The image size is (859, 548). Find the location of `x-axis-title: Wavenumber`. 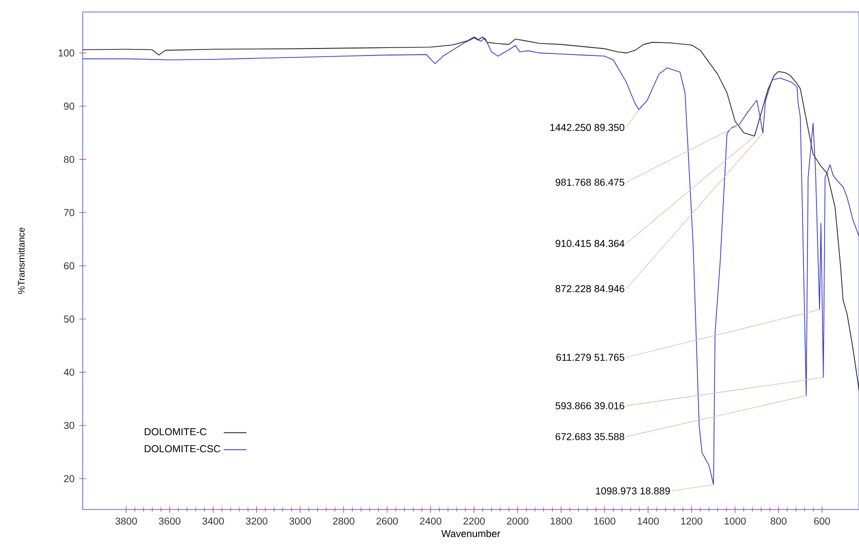

x-axis-title: Wavenumber is located at coordinates (470, 534).